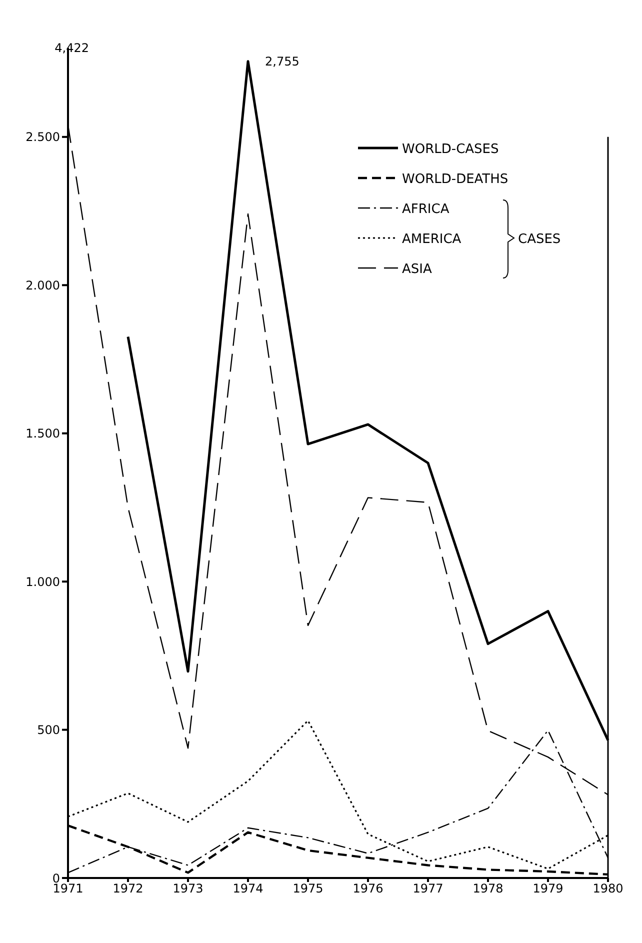 This screenshot has width=642, height=943. Describe the element at coordinates (43, 433) in the screenshot. I see `y-tick-label: 1.500` at that location.